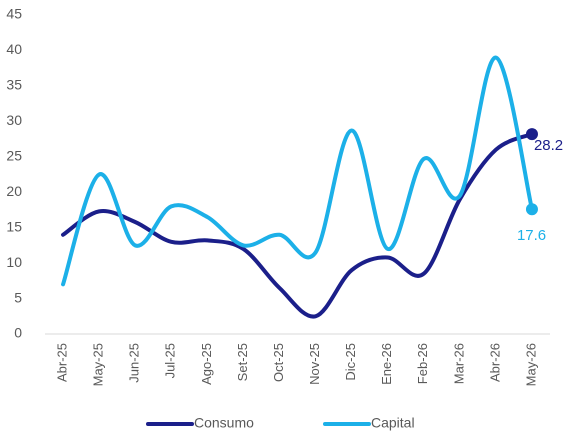 The width and height of the screenshot is (565, 434). What do you see at coordinates (548, 145) in the screenshot?
I see `data-label: 28.2` at bounding box center [548, 145].